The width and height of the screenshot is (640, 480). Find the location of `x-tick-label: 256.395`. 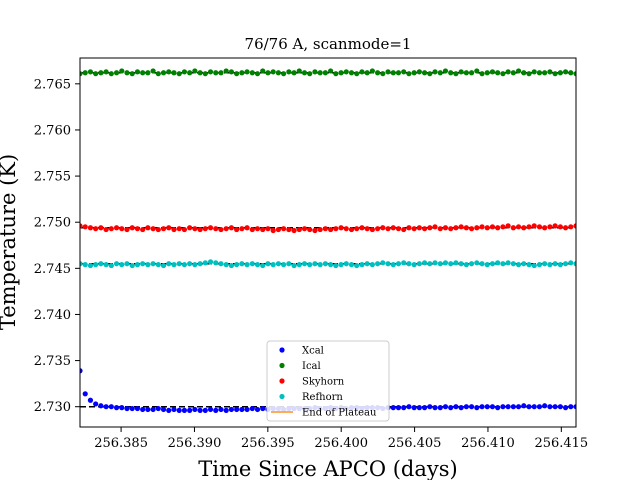

x-tick-label: 256.395 is located at coordinates (268, 443).